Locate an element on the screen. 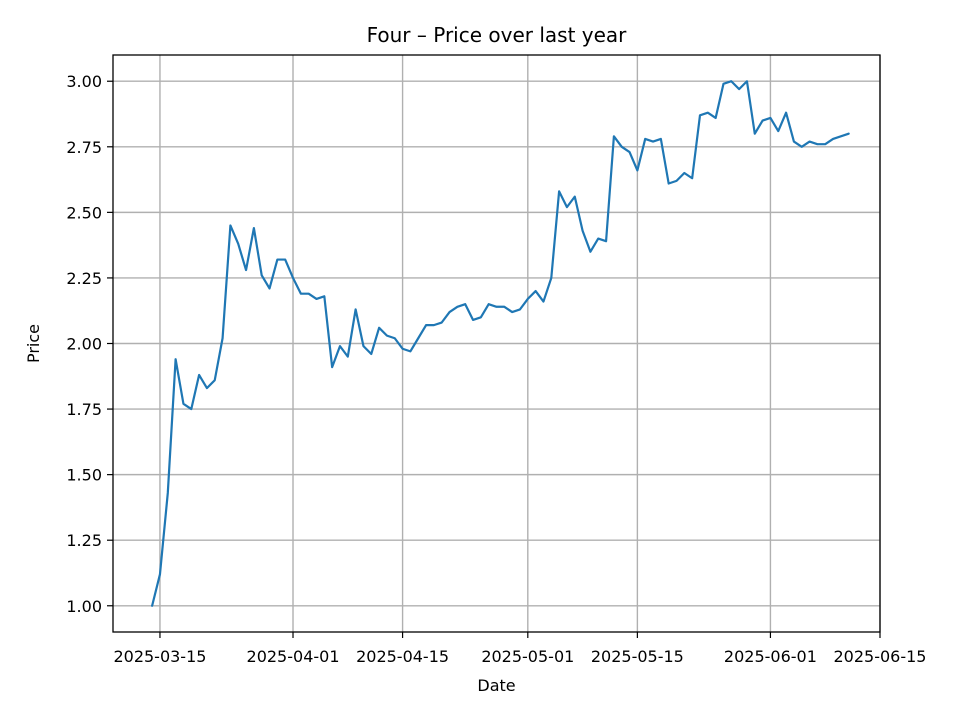 Image resolution: width=960 pixels, height=720 pixels. y-tick-label: 2.50 is located at coordinates (84, 212).